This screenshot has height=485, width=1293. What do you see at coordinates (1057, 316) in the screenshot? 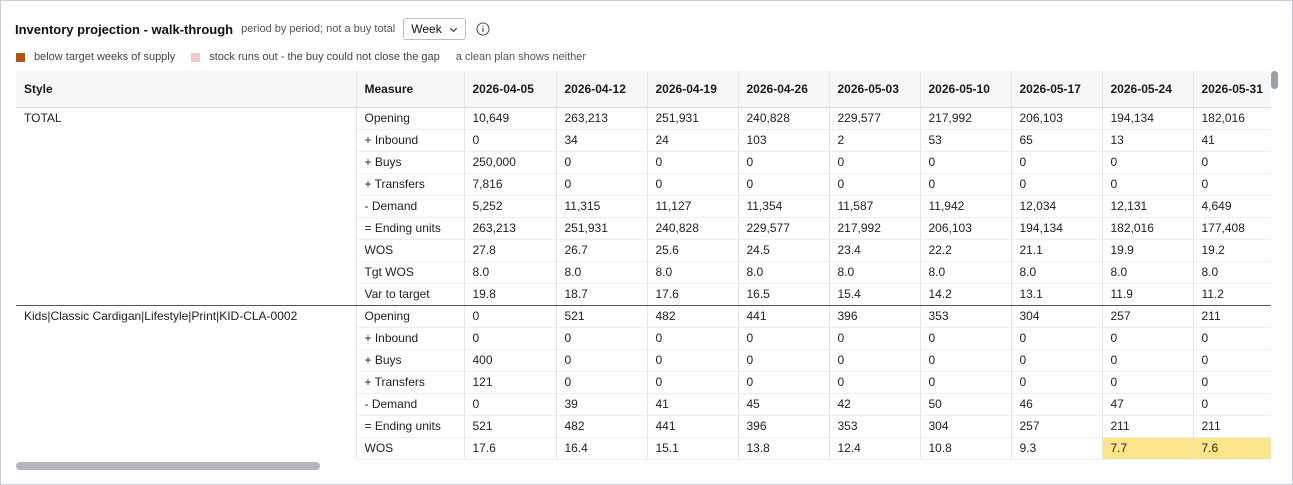
I see `value-cell: 304` at bounding box center [1057, 316].